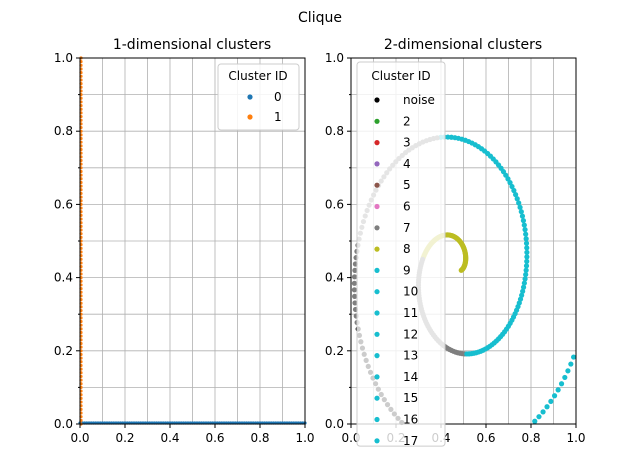 The width and height of the screenshot is (640, 476). I want to click on plot-1d-title: 1-dimensional clusters, so click(192, 45).